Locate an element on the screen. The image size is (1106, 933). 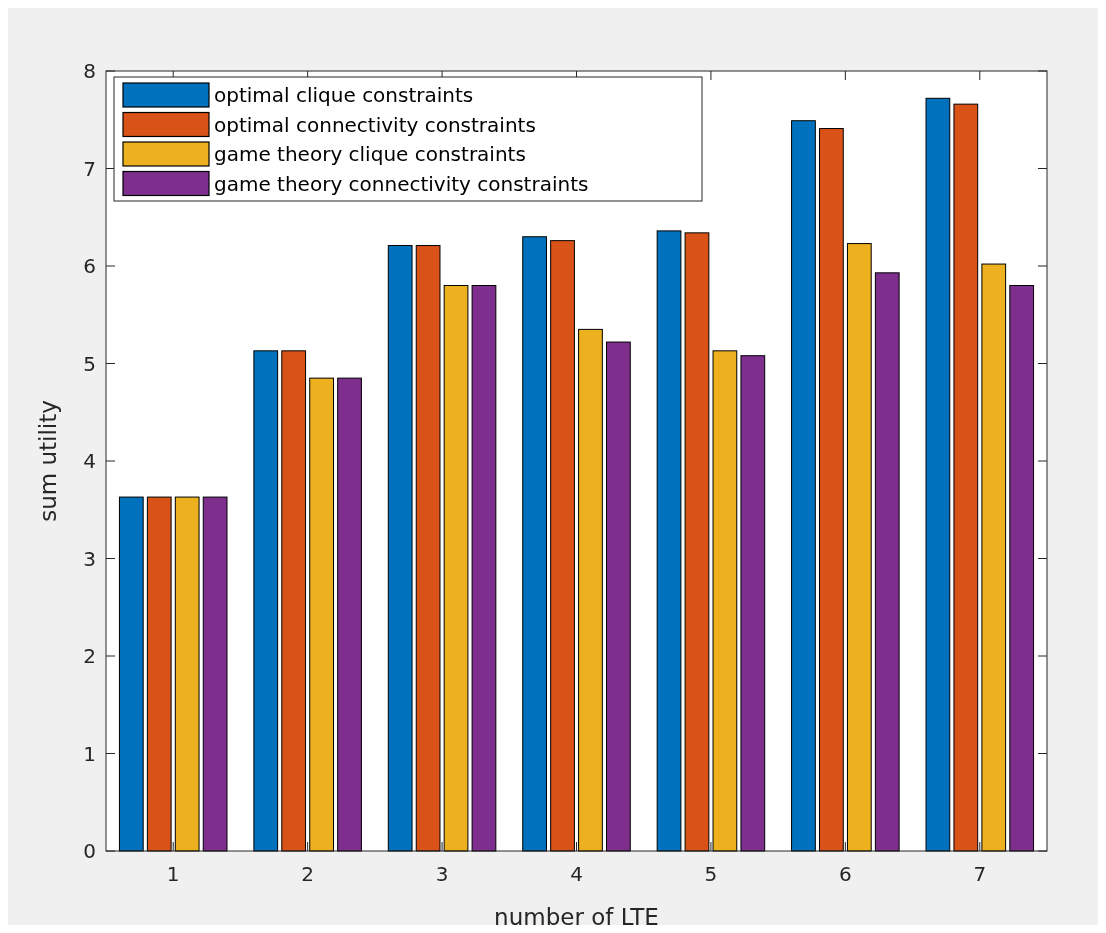
x-tick-label: 5 is located at coordinates (711, 874).